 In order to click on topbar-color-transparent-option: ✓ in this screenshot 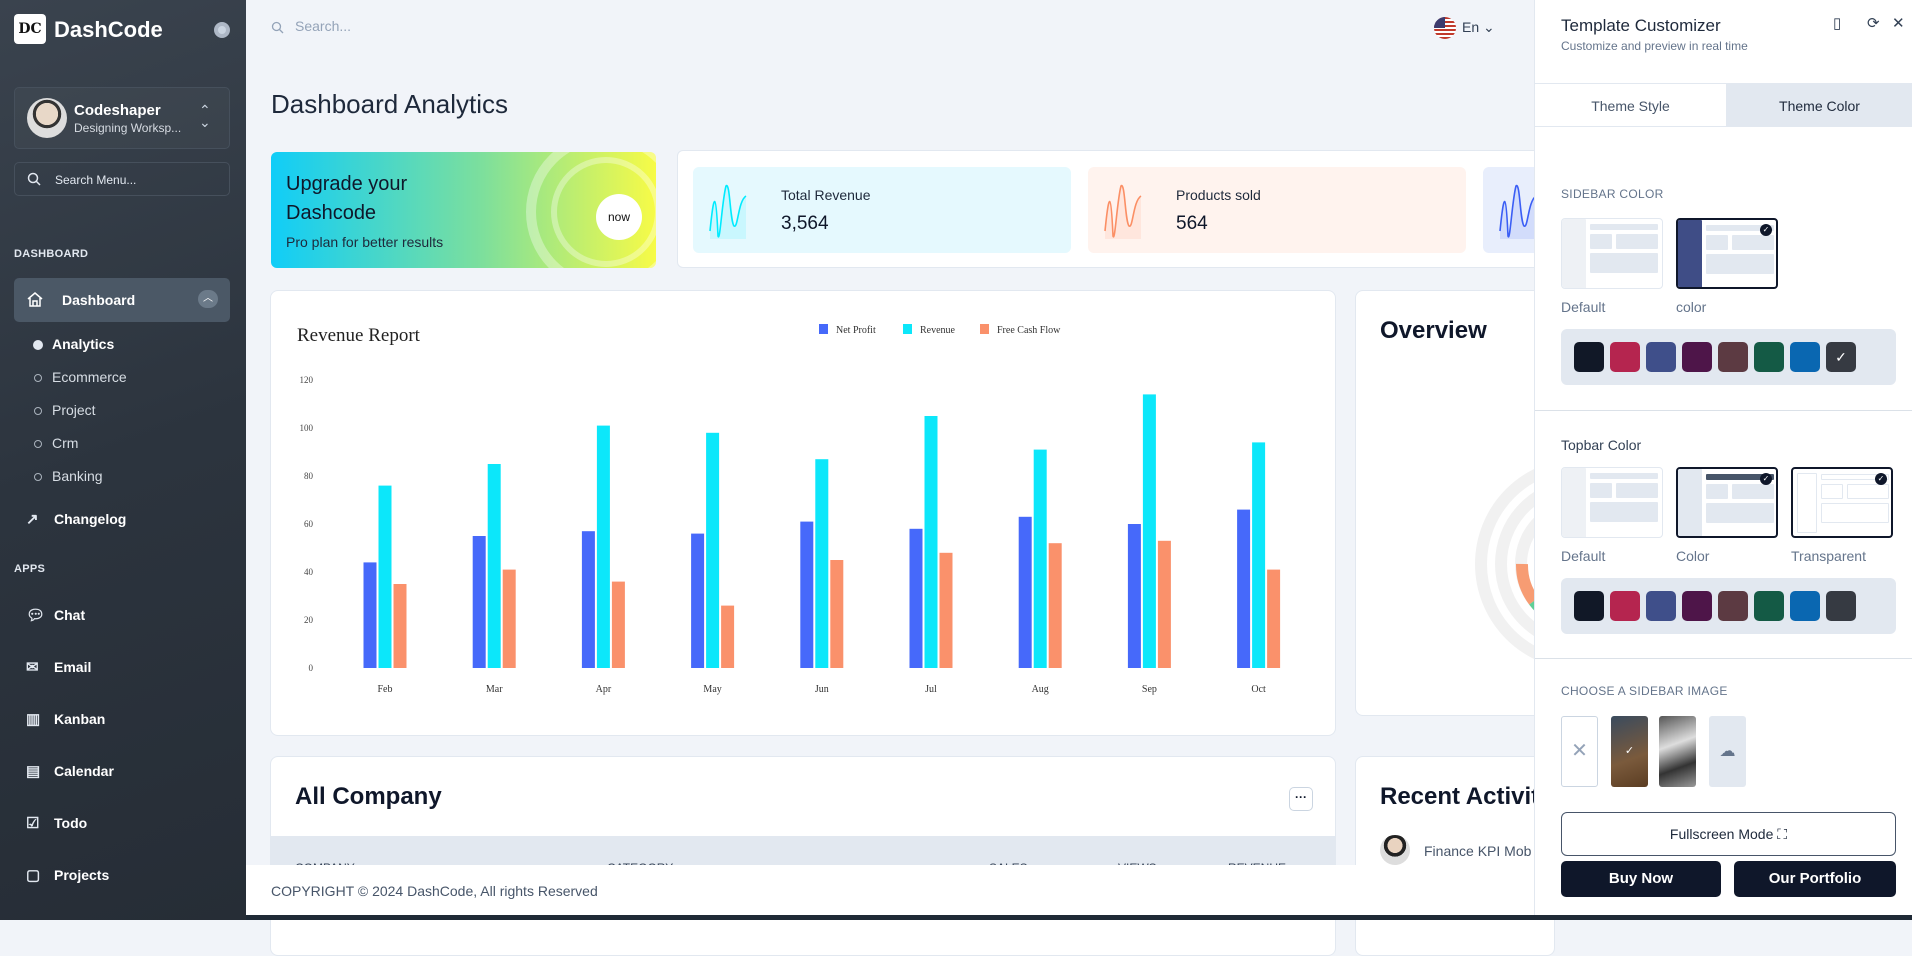, I will do `click(1842, 502)`.